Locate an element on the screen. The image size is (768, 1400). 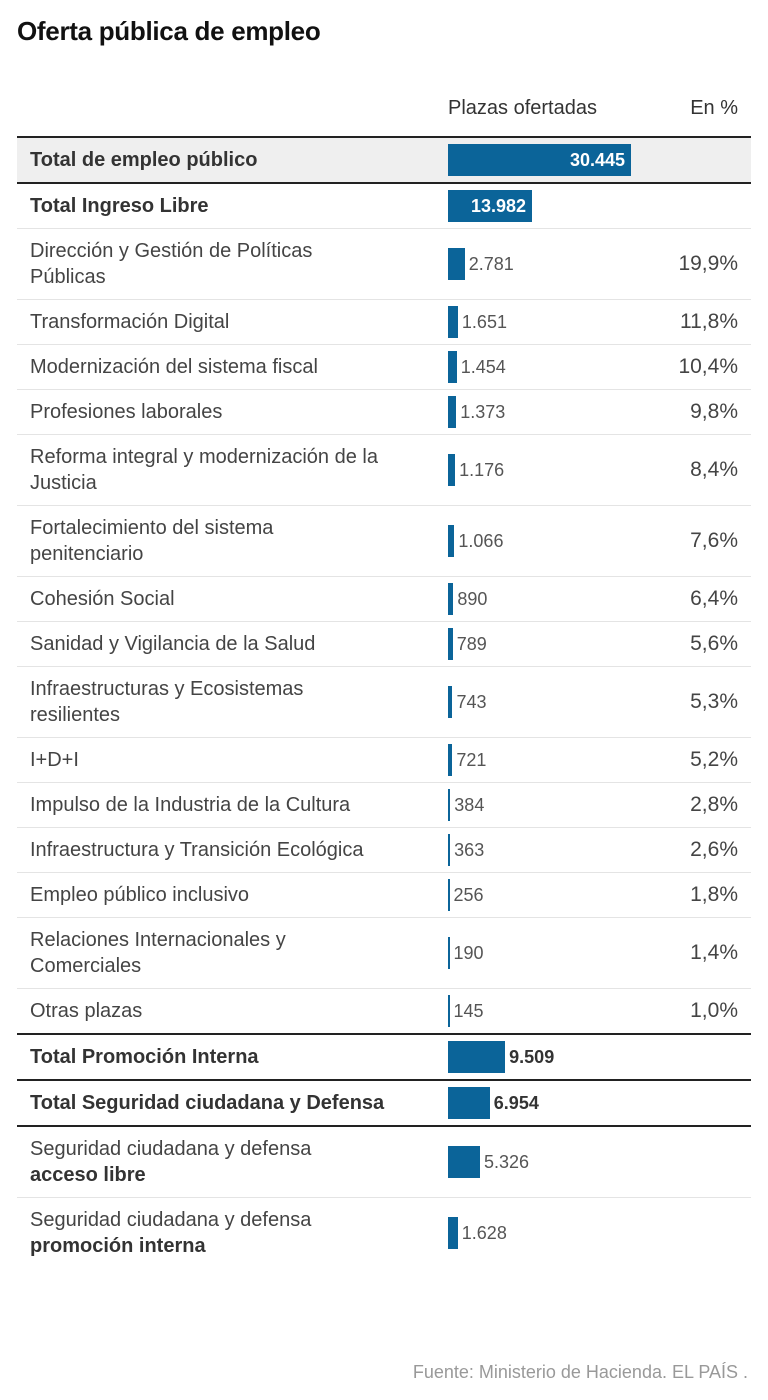
row-label: Infraestructura y Transición Ecológica is located at coordinates (210, 850).